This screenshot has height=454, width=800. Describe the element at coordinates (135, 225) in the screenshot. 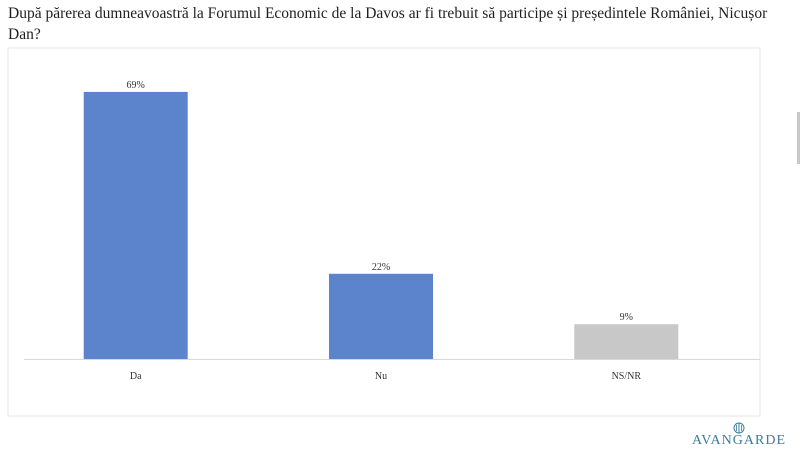

I see `bar-da` at that location.